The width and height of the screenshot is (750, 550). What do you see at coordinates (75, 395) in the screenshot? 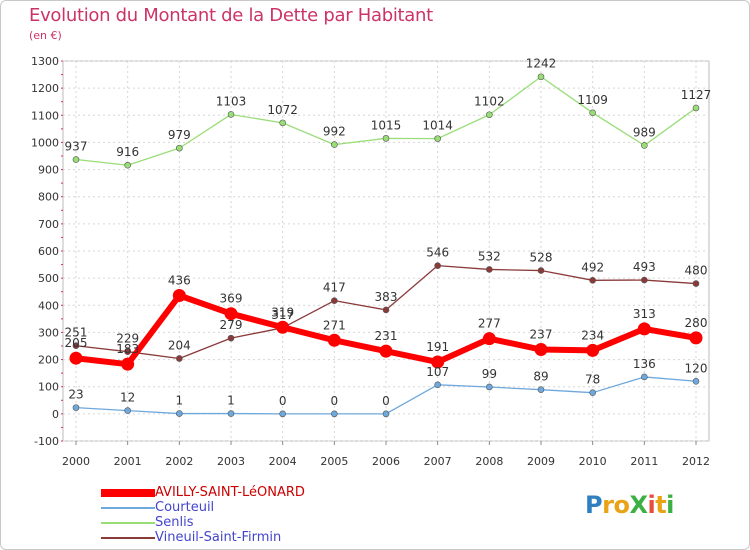
I see `data-label: 23` at bounding box center [75, 395].